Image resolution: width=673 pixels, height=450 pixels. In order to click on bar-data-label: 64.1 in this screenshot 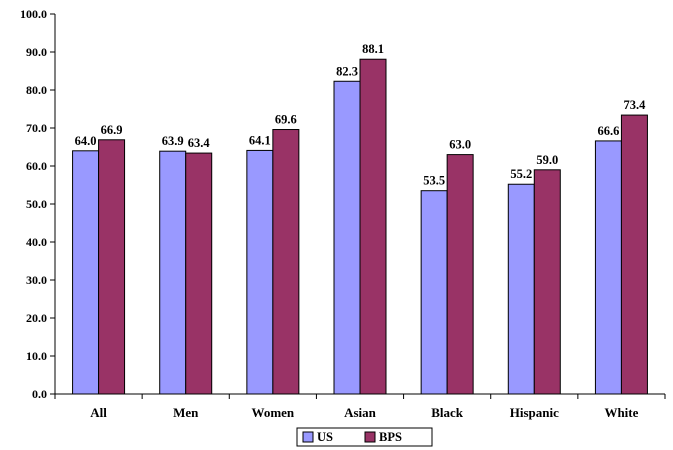, I will do `click(260, 140)`.